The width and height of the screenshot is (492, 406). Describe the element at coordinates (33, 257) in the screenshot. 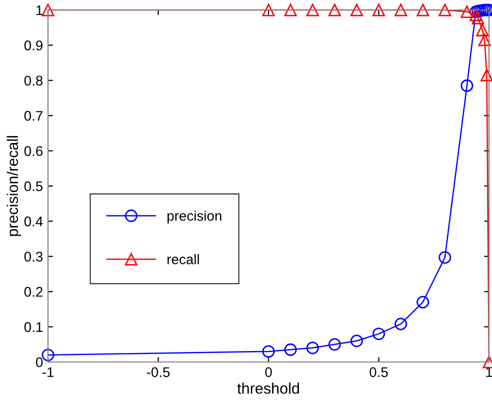

I see `y-tick-label: 0.3` at that location.